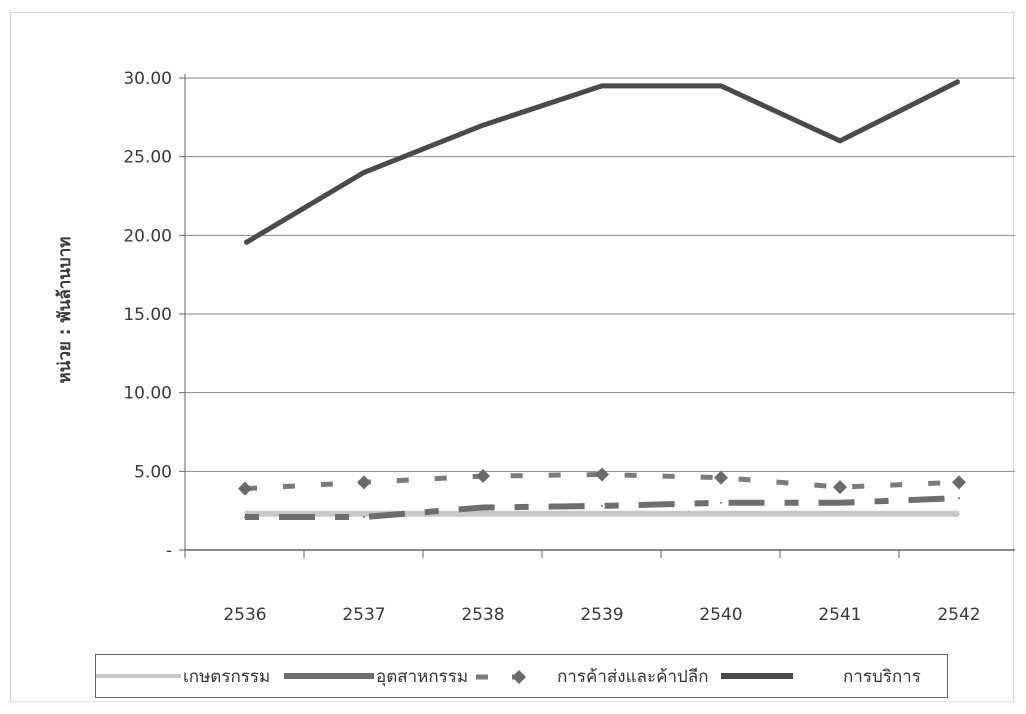  What do you see at coordinates (422, 676) in the screenshot?
I see `legend-label: อุตสาหกรรม` at bounding box center [422, 676].